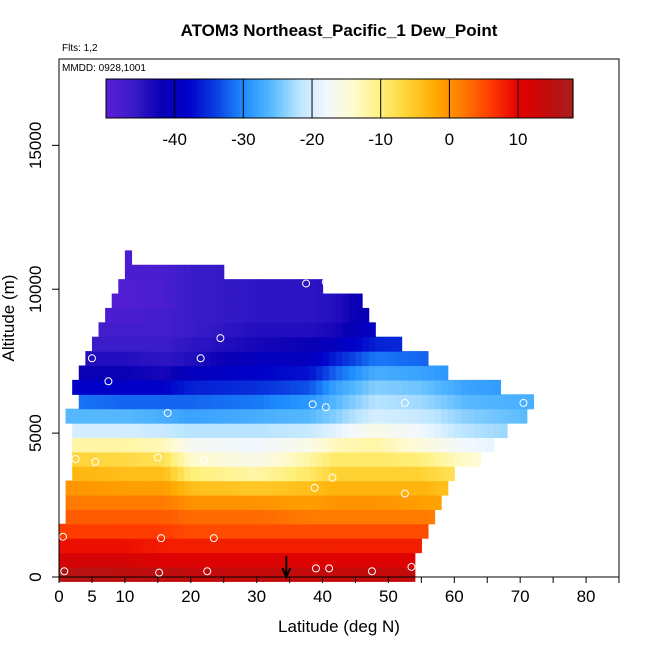 This screenshot has width=650, height=650. I want to click on x-tick-label: 10, so click(124, 596).